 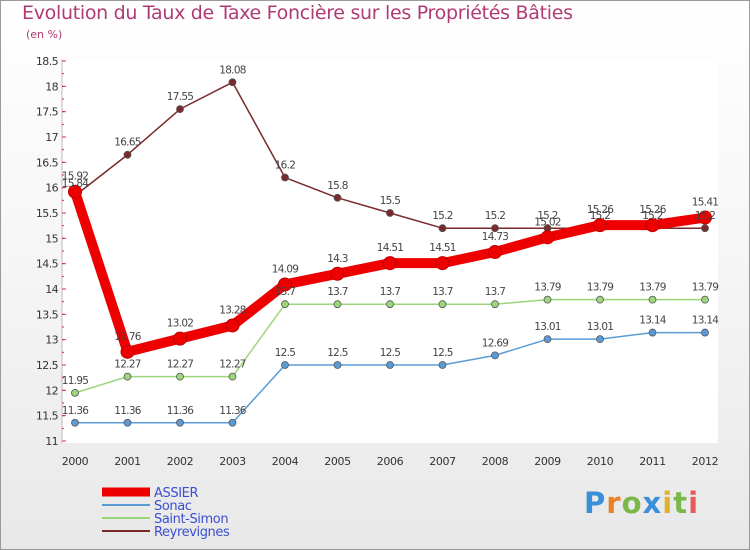 I want to click on data-label-assier: 14.3, so click(x=337, y=259).